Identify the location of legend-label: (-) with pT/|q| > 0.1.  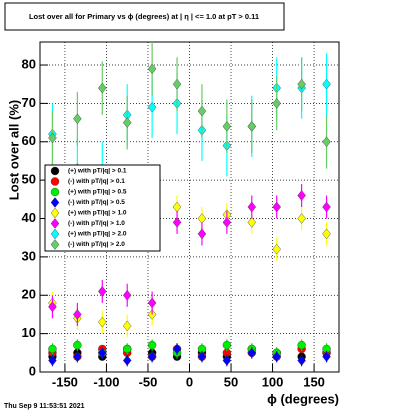
(96, 181).